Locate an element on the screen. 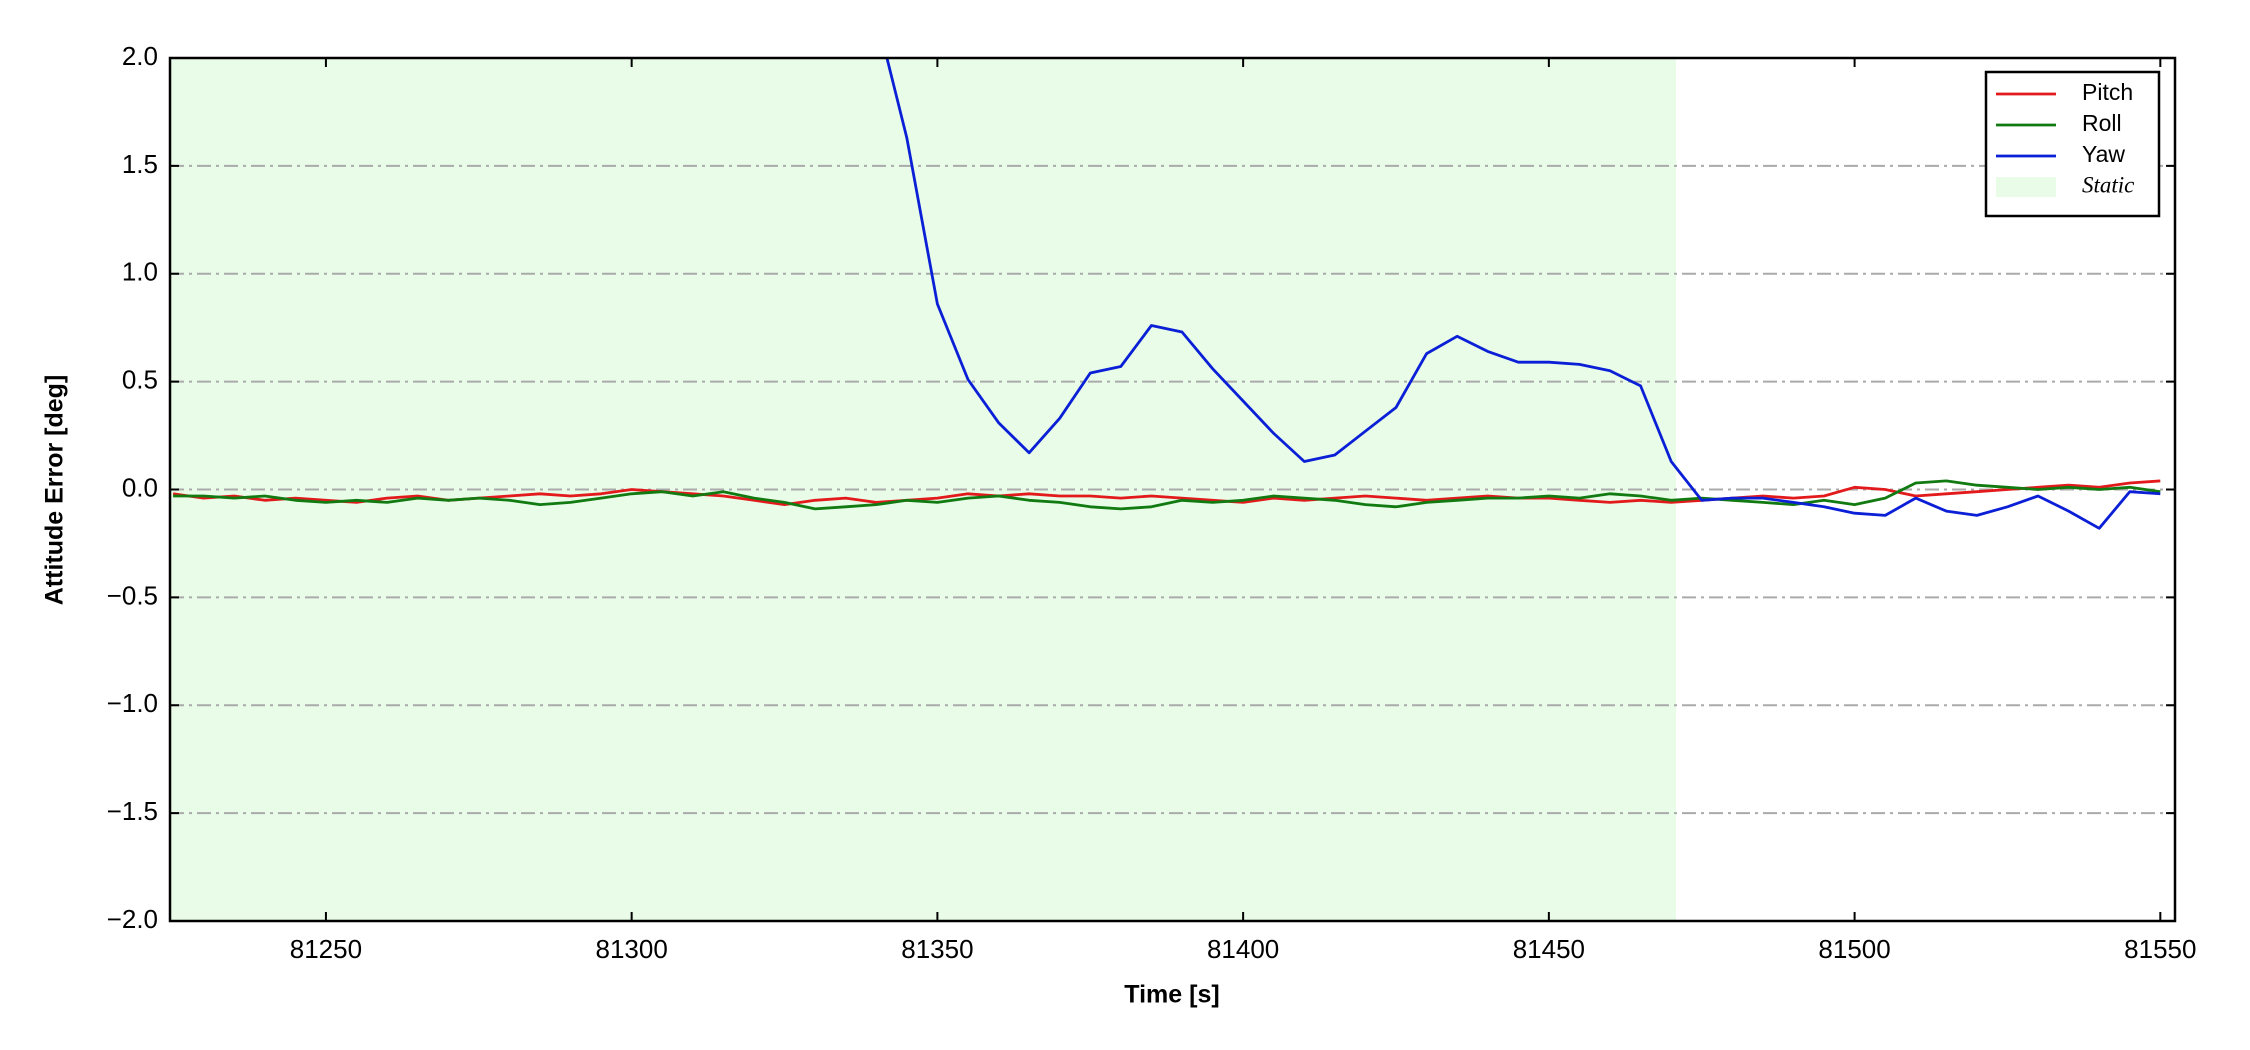 This screenshot has height=1050, width=2250. y-tick-label: 0.5 is located at coordinates (140, 380).